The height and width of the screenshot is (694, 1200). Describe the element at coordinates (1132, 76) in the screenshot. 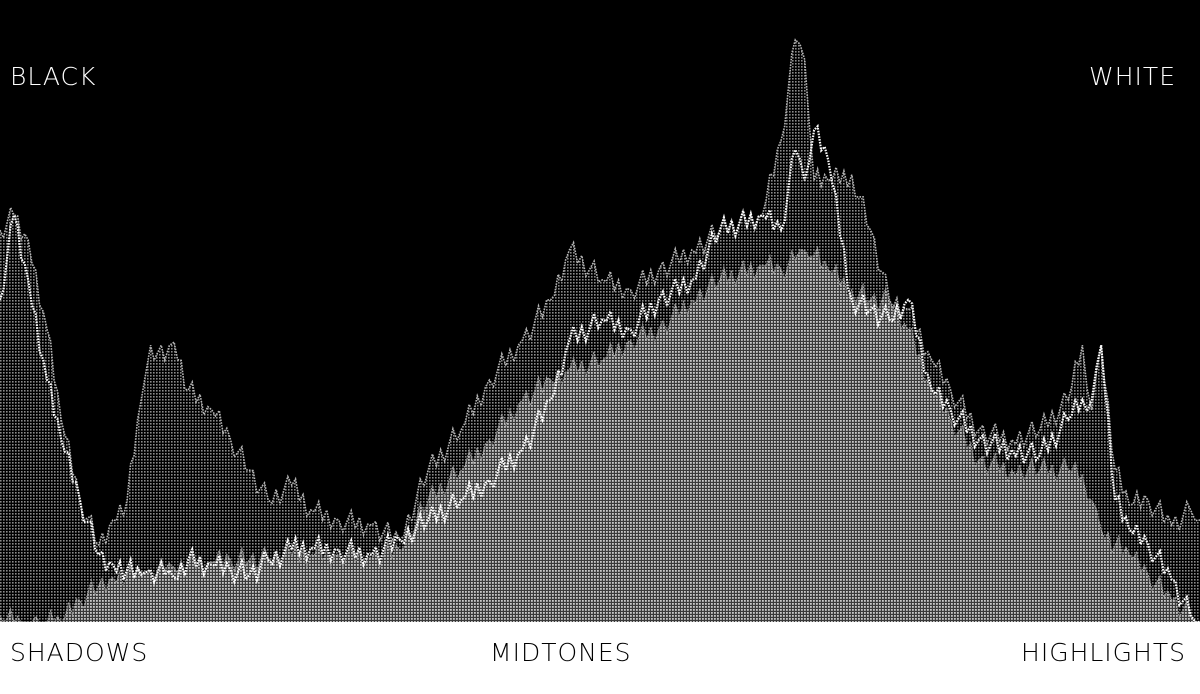

I see `white-label: WHITE` at that location.